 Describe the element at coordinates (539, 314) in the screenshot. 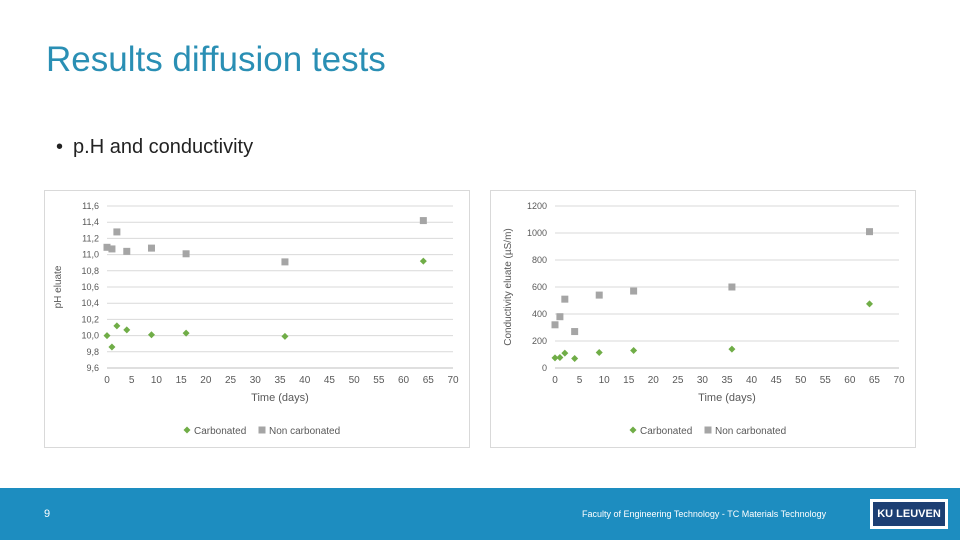

I see `y-tick-label: 400` at that location.